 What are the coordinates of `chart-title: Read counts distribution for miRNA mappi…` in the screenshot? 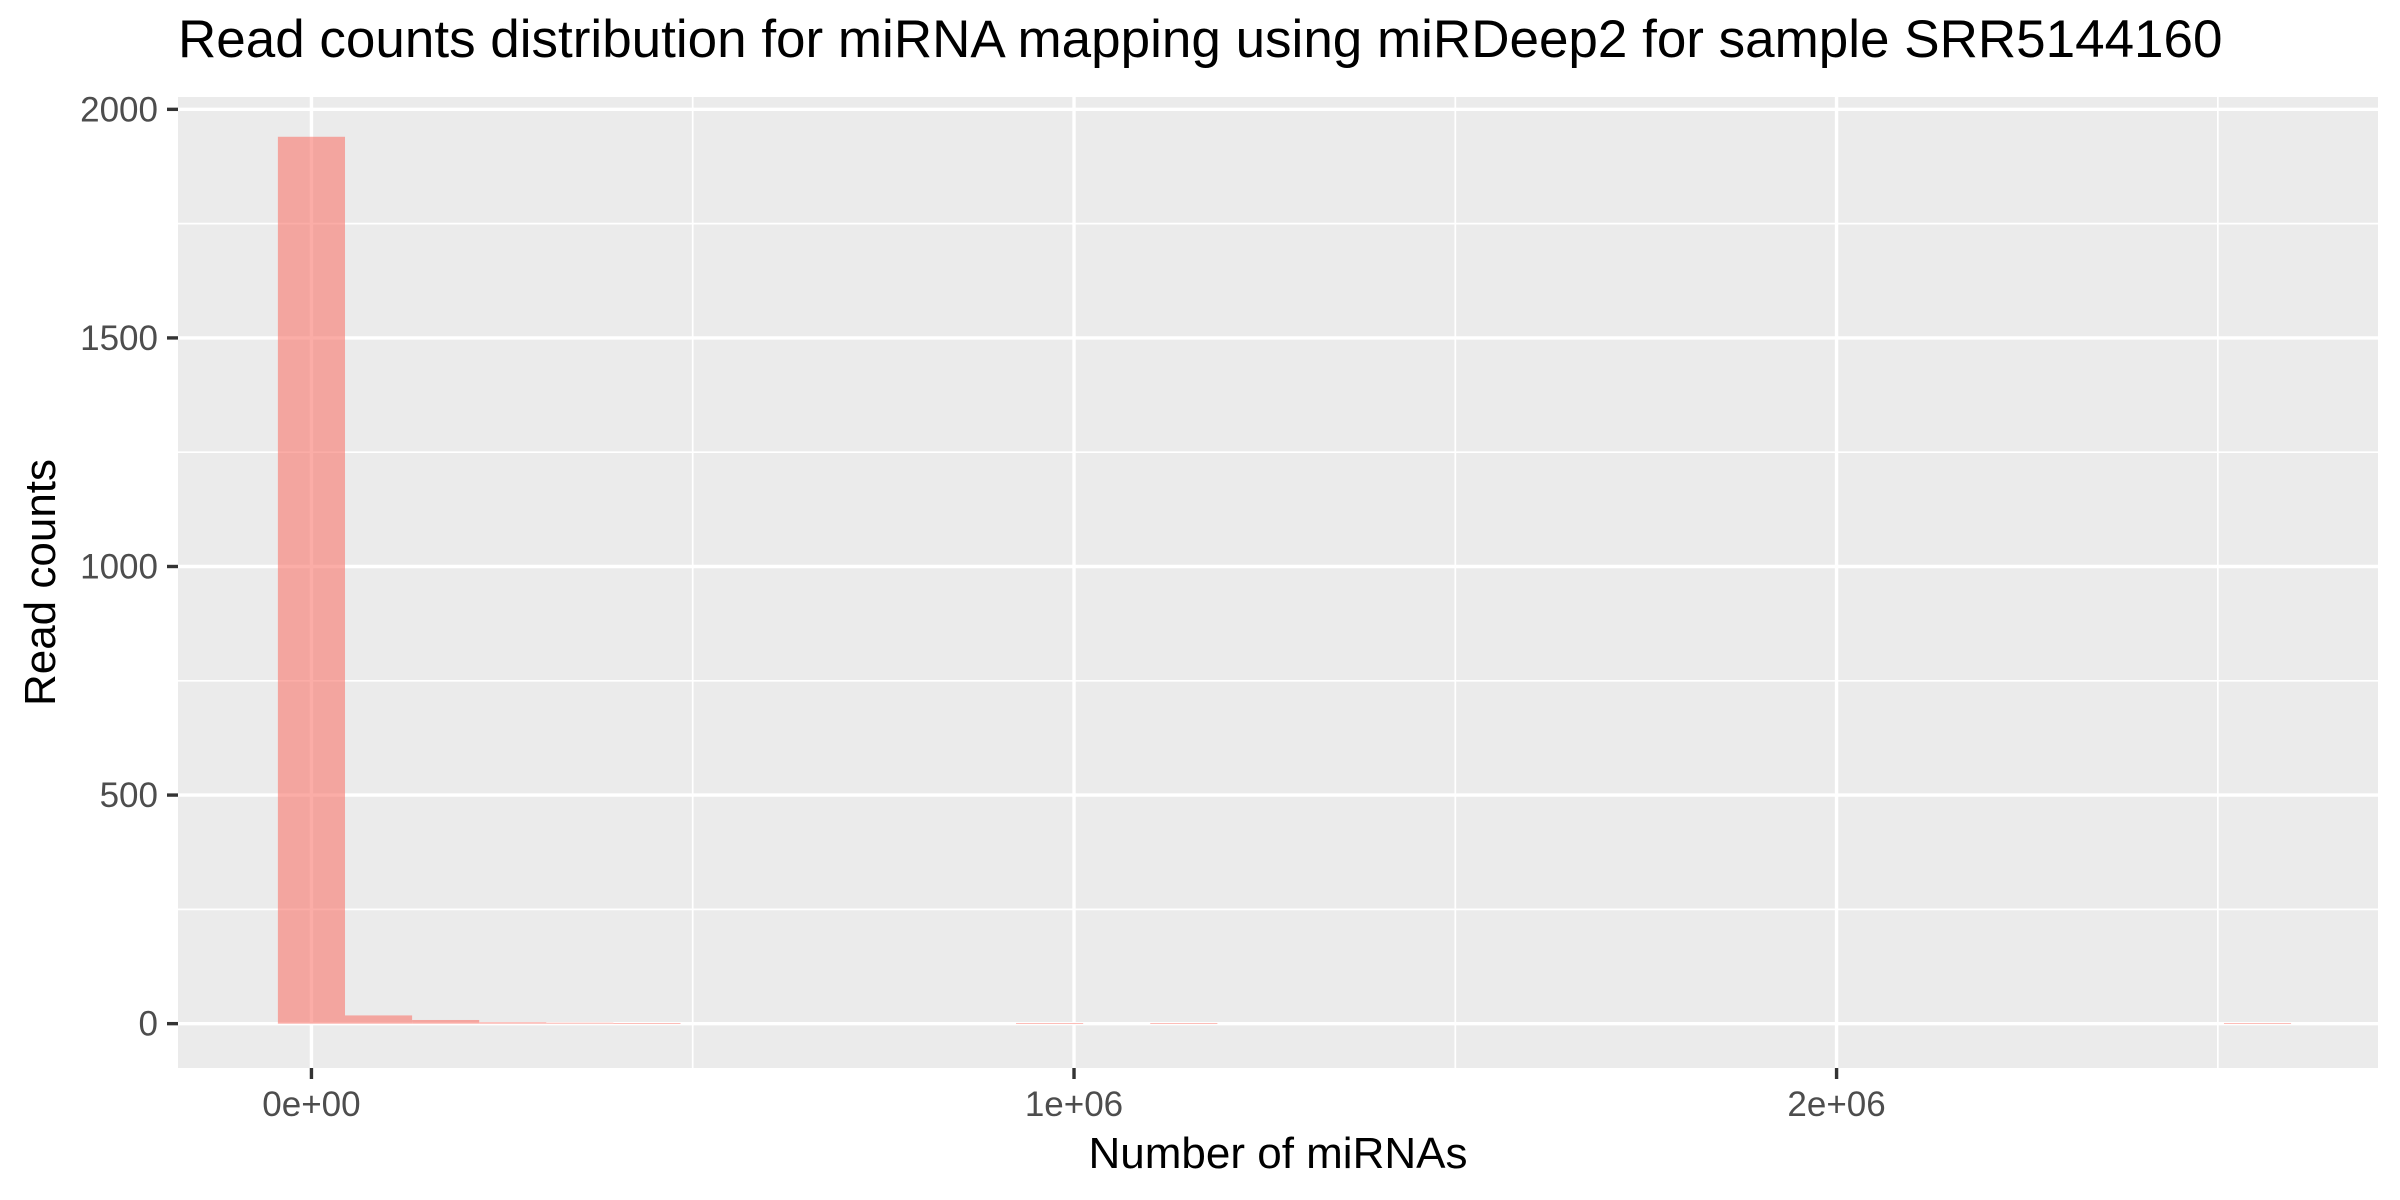 It's located at (1200, 39).